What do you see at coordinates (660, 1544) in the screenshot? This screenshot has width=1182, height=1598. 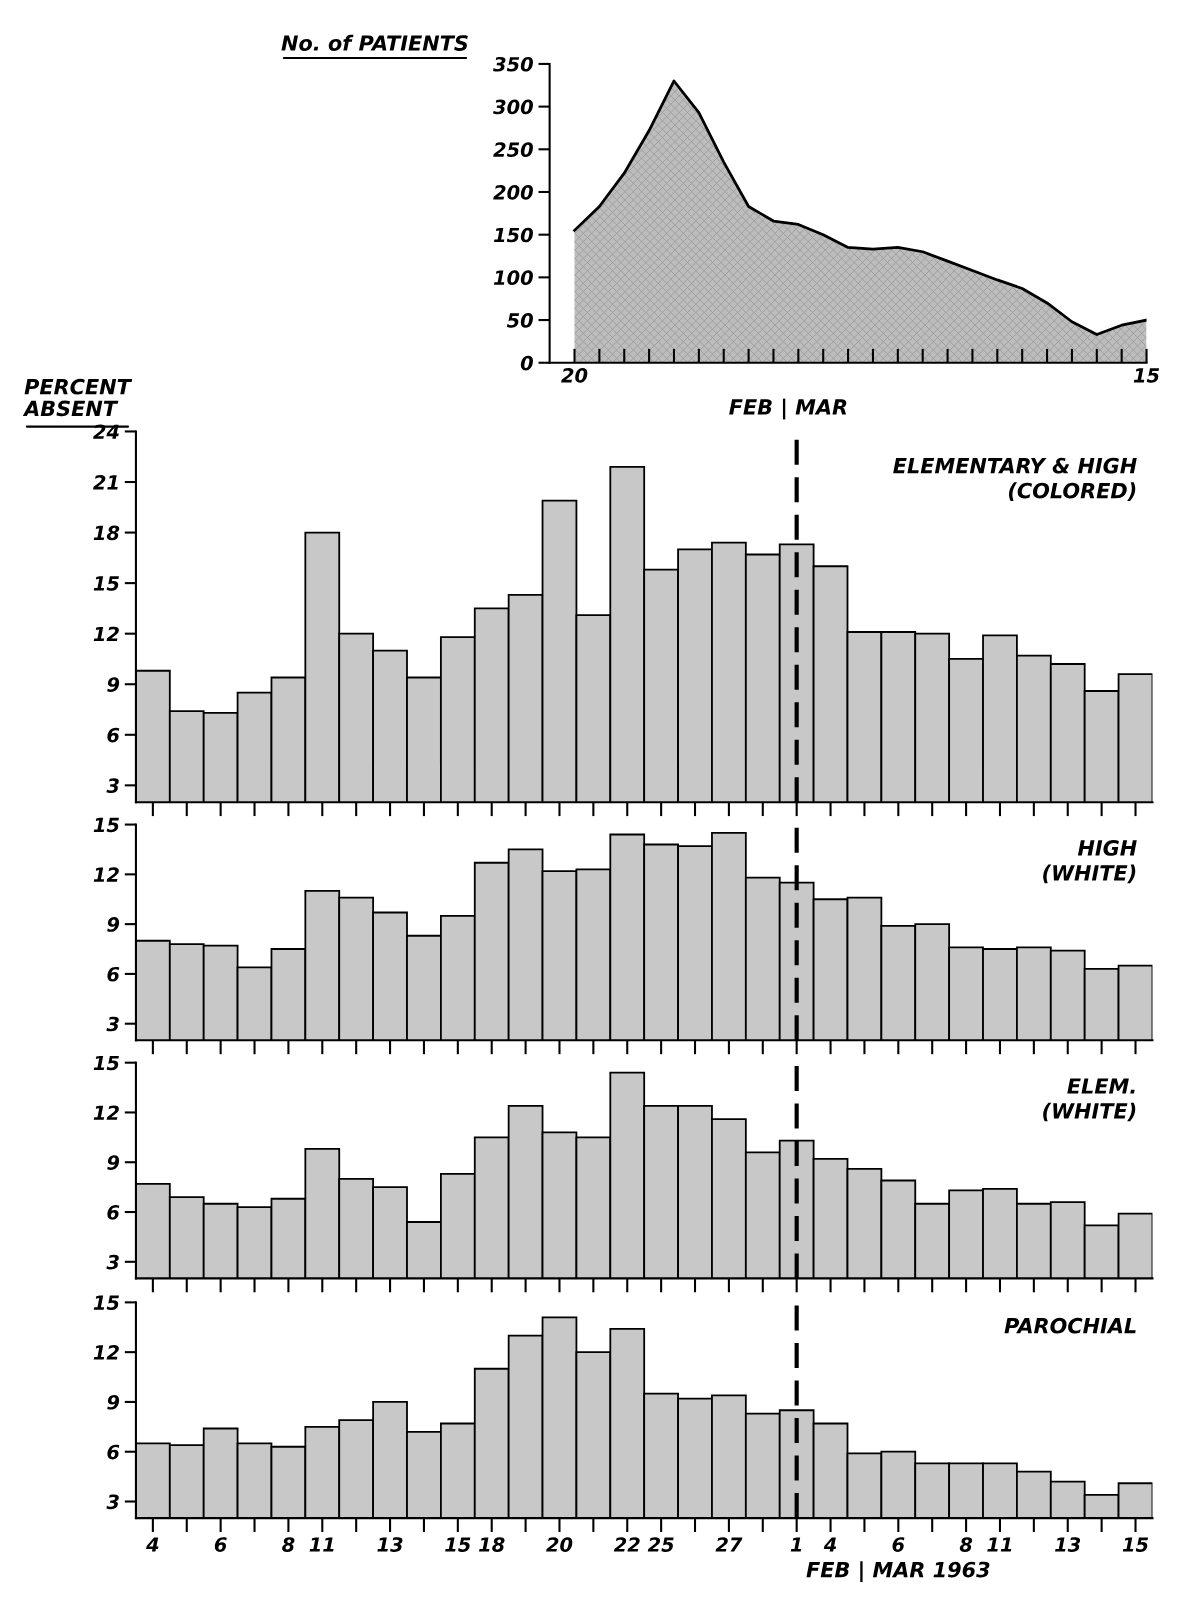 I see `x-tick-label: 25` at bounding box center [660, 1544].